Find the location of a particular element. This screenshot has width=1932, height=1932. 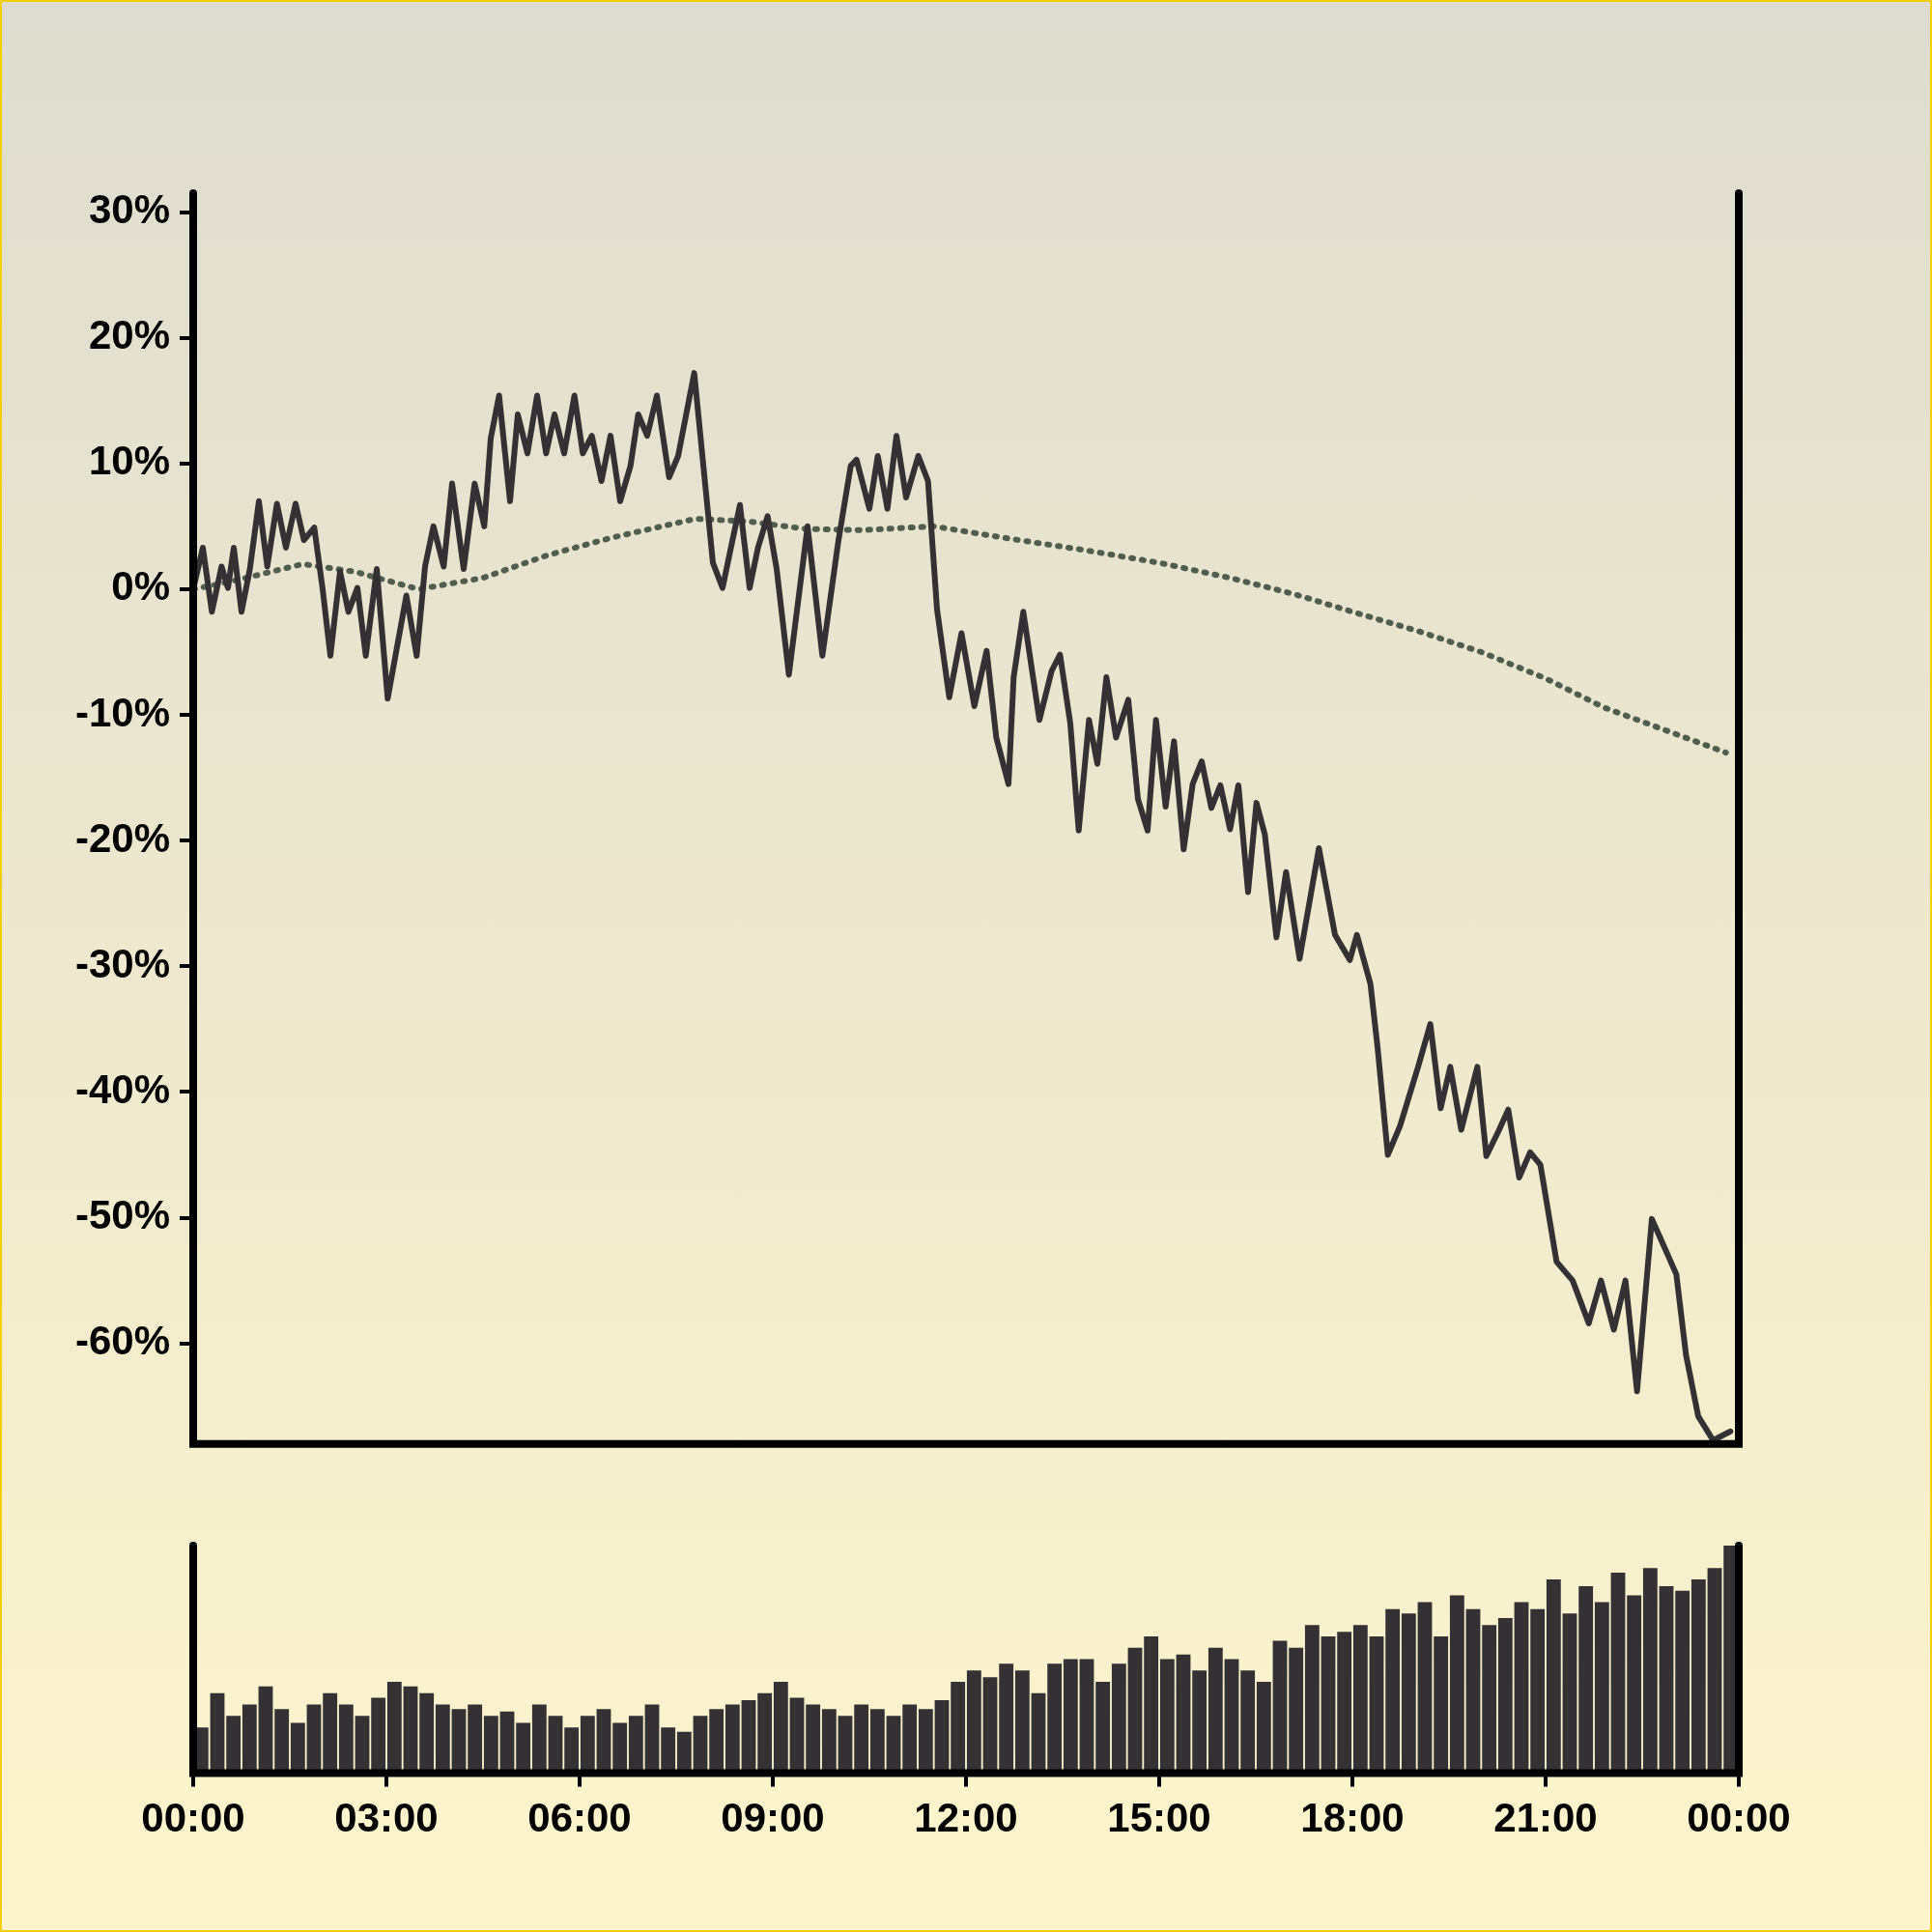

x-tick-label: 03:00 is located at coordinates (386, 1818).